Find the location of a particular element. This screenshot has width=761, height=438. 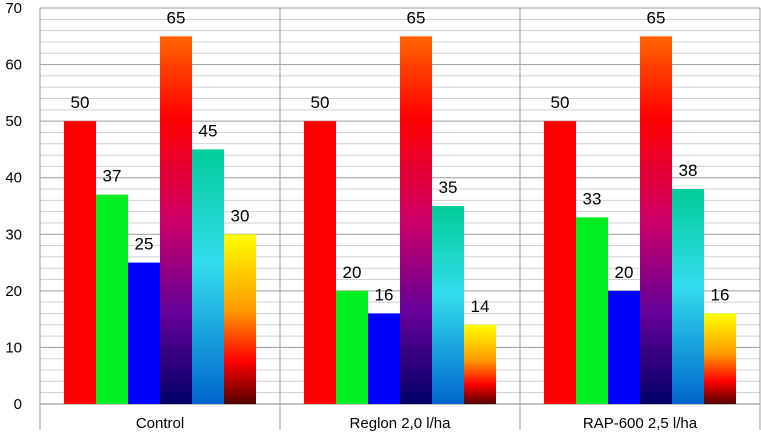

bar-data-label: 38 is located at coordinates (688, 170).